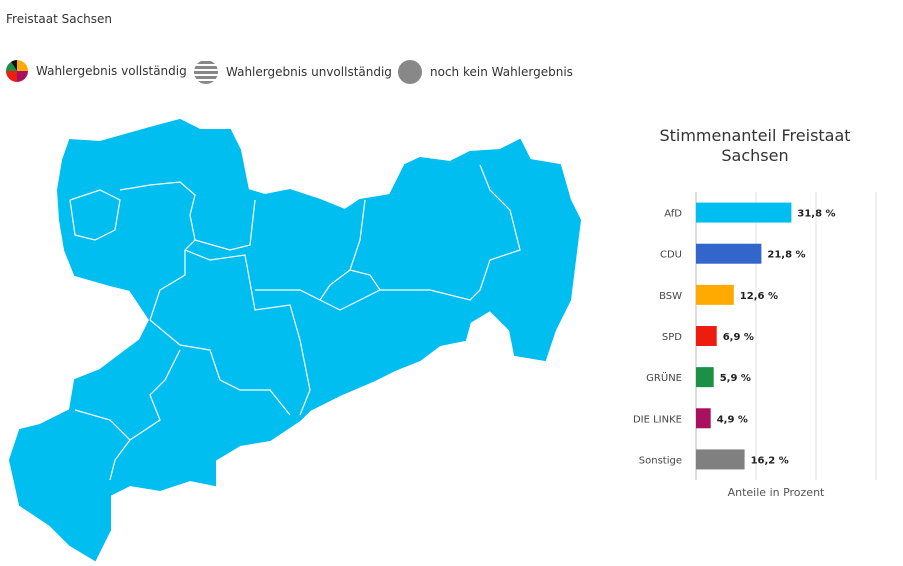 The image size is (903, 566). I want to click on legend-item: Wahlergebnis vollständig, so click(96, 71).